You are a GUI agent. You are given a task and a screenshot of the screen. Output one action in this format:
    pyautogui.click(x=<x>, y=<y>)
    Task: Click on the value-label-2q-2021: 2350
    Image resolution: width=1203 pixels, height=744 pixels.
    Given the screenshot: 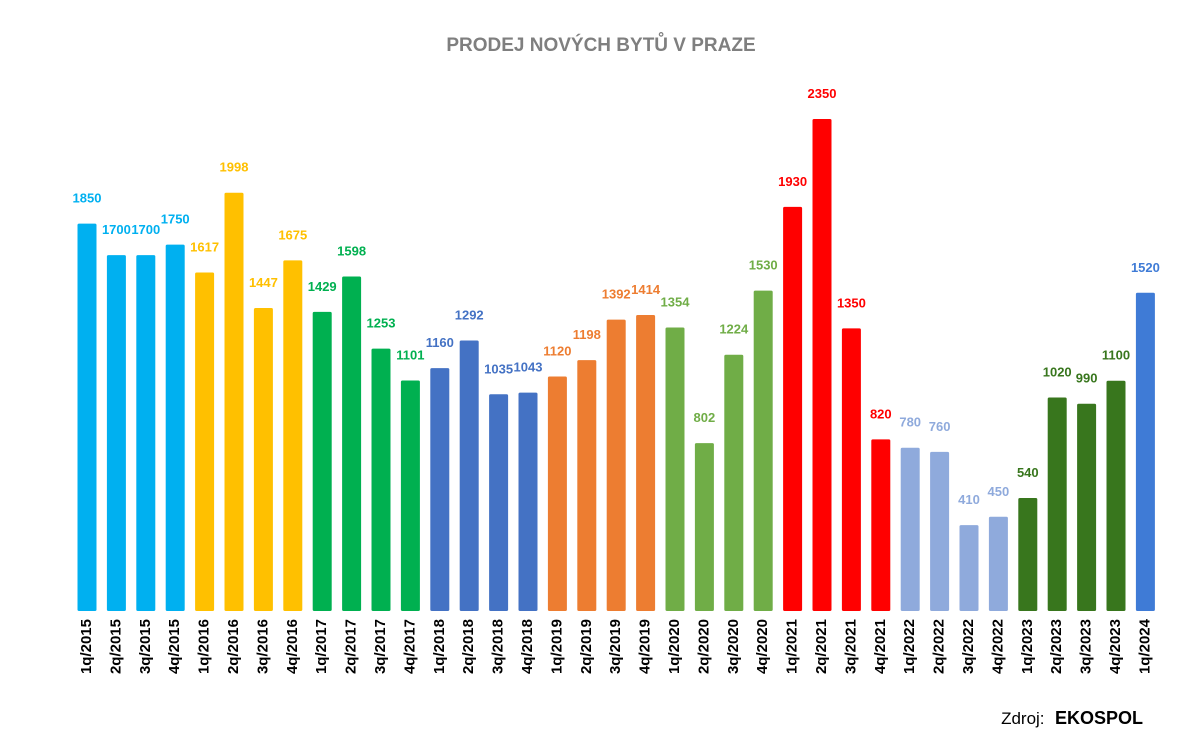 What is the action you would take?
    pyautogui.click(x=822, y=93)
    